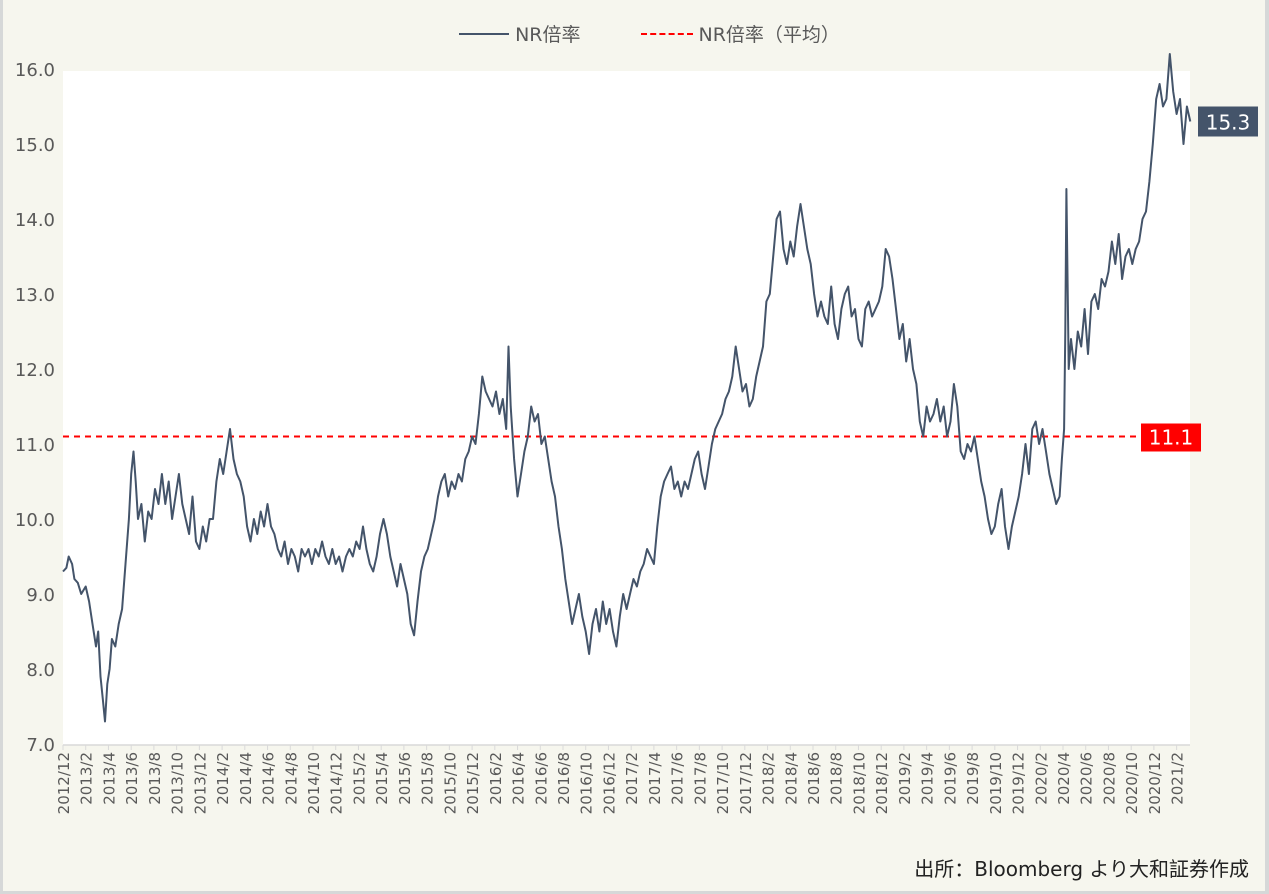 This screenshot has width=1269, height=894. I want to click on x-tick-label: 2017/6, so click(678, 778).